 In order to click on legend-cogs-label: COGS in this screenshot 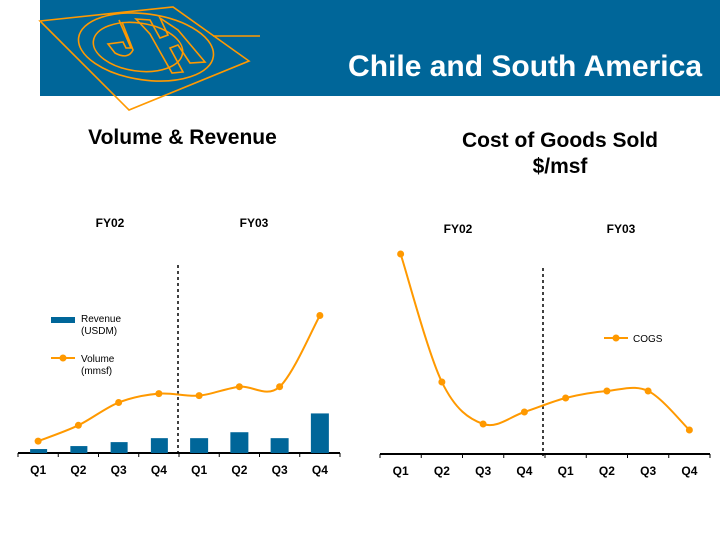, I will do `click(648, 339)`.